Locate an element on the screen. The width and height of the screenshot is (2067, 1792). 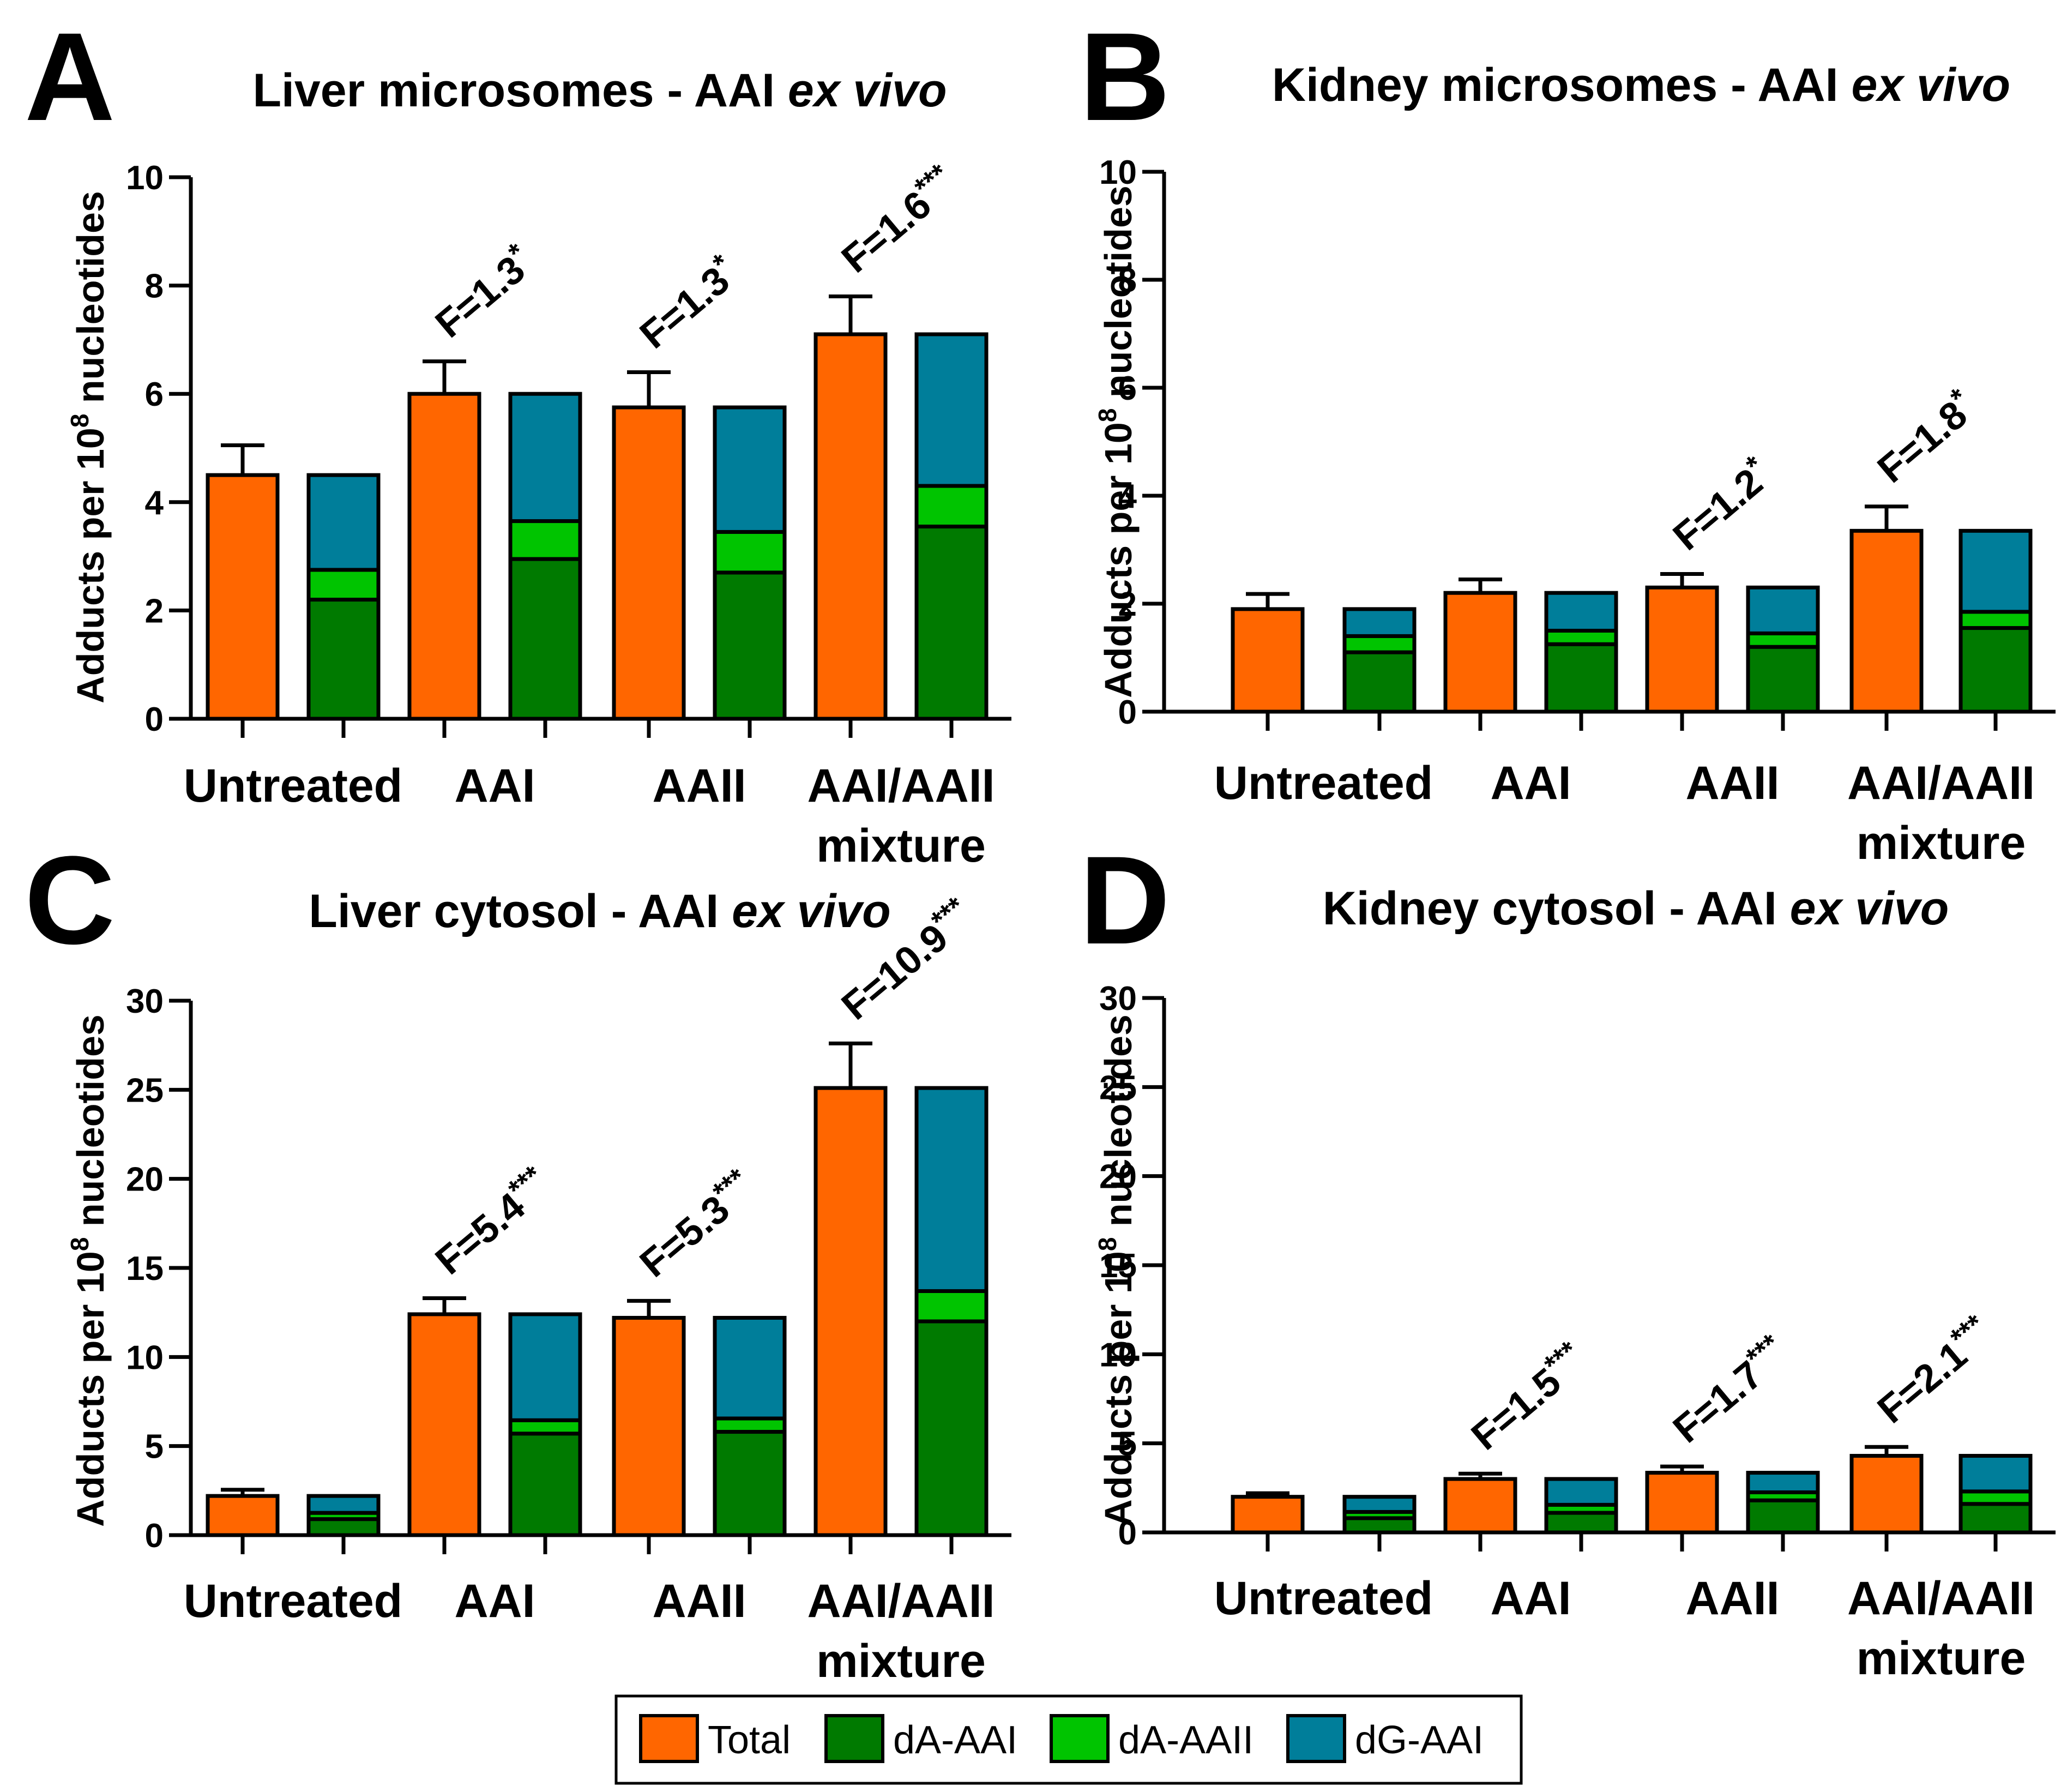
f-annotation: F=1.8* is located at coordinates (1925, 437).